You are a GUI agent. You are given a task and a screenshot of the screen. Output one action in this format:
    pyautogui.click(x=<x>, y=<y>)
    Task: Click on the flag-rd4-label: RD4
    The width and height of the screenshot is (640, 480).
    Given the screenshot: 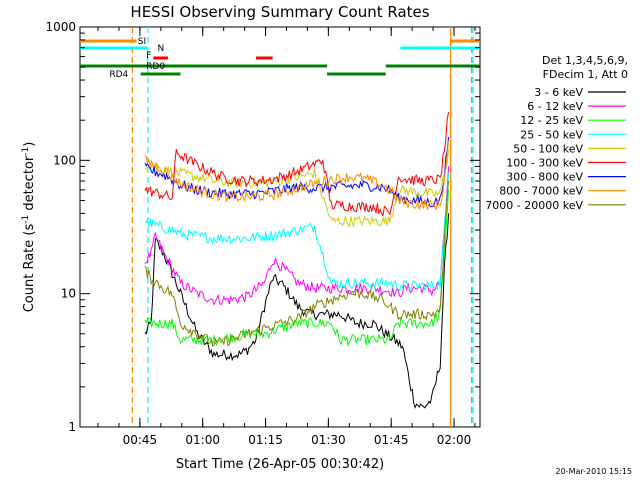 What is the action you would take?
    pyautogui.click(x=118, y=75)
    